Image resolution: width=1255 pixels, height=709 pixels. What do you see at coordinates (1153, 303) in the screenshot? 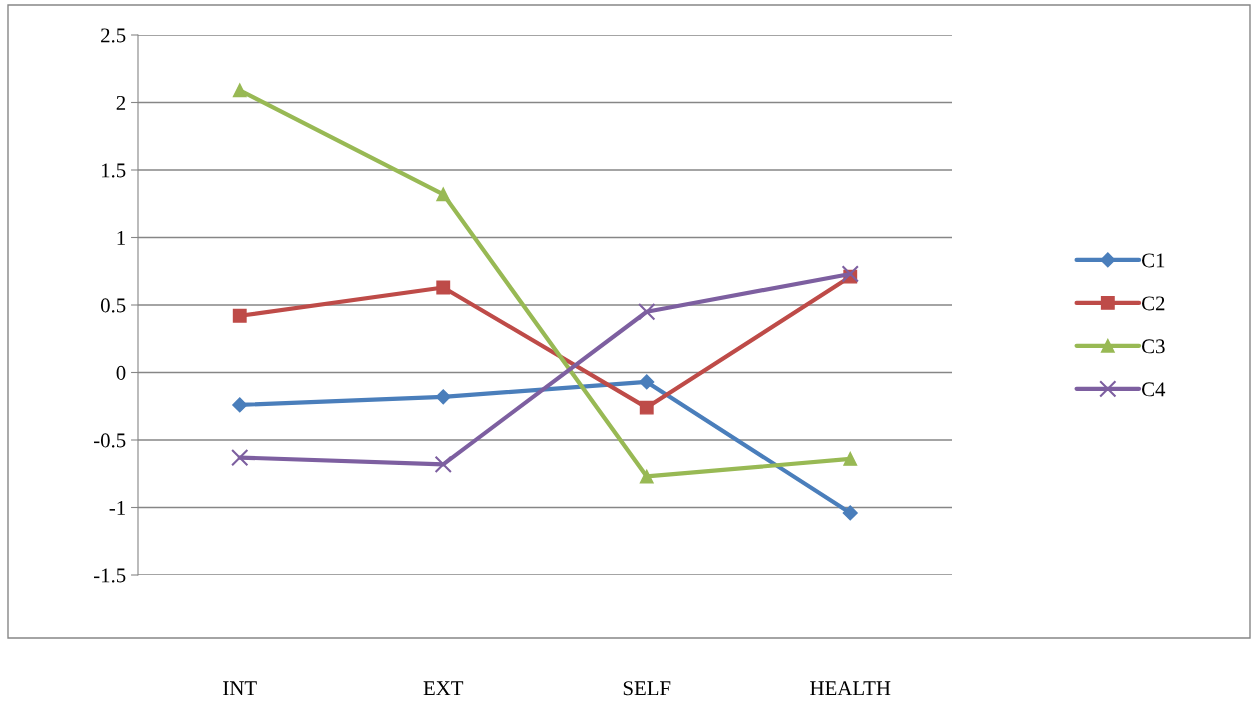
I see `legend-label: C2` at bounding box center [1153, 303].